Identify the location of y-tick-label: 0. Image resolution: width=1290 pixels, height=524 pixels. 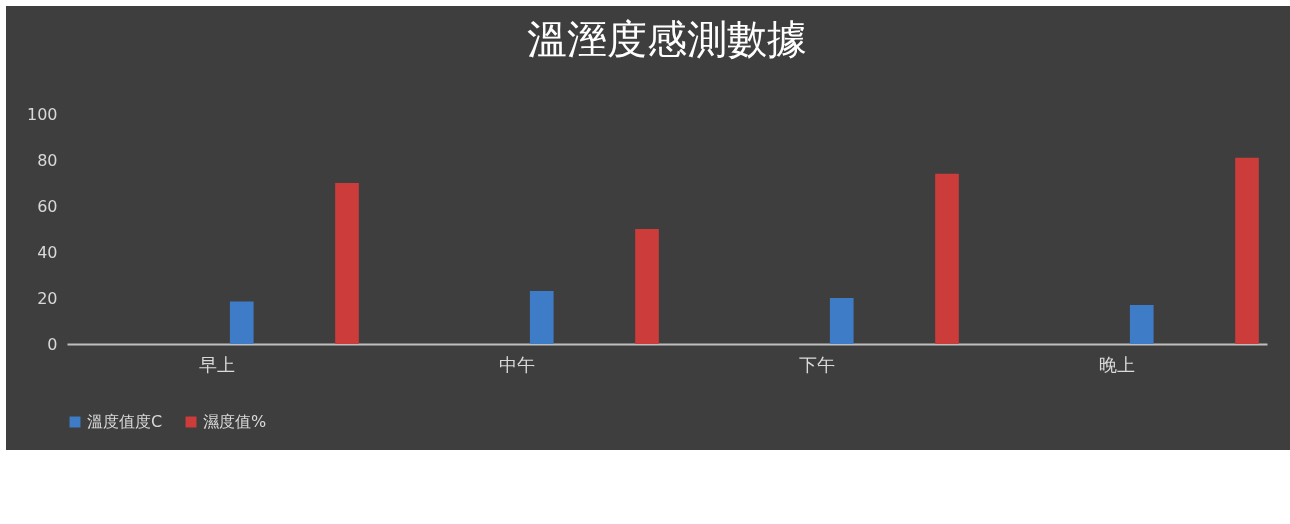
(52, 344).